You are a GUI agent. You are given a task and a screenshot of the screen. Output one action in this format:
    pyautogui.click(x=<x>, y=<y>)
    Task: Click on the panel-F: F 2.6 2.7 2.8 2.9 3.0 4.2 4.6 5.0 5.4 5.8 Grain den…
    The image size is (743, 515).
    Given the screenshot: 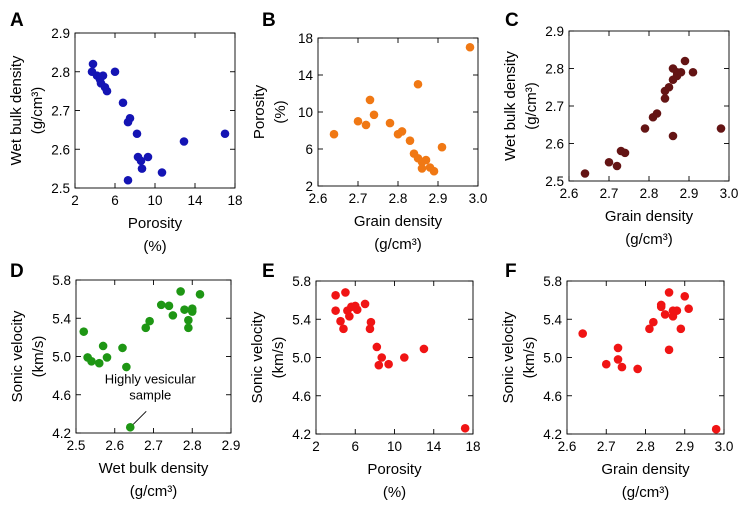 What is the action you would take?
    pyautogui.click(x=616, y=381)
    